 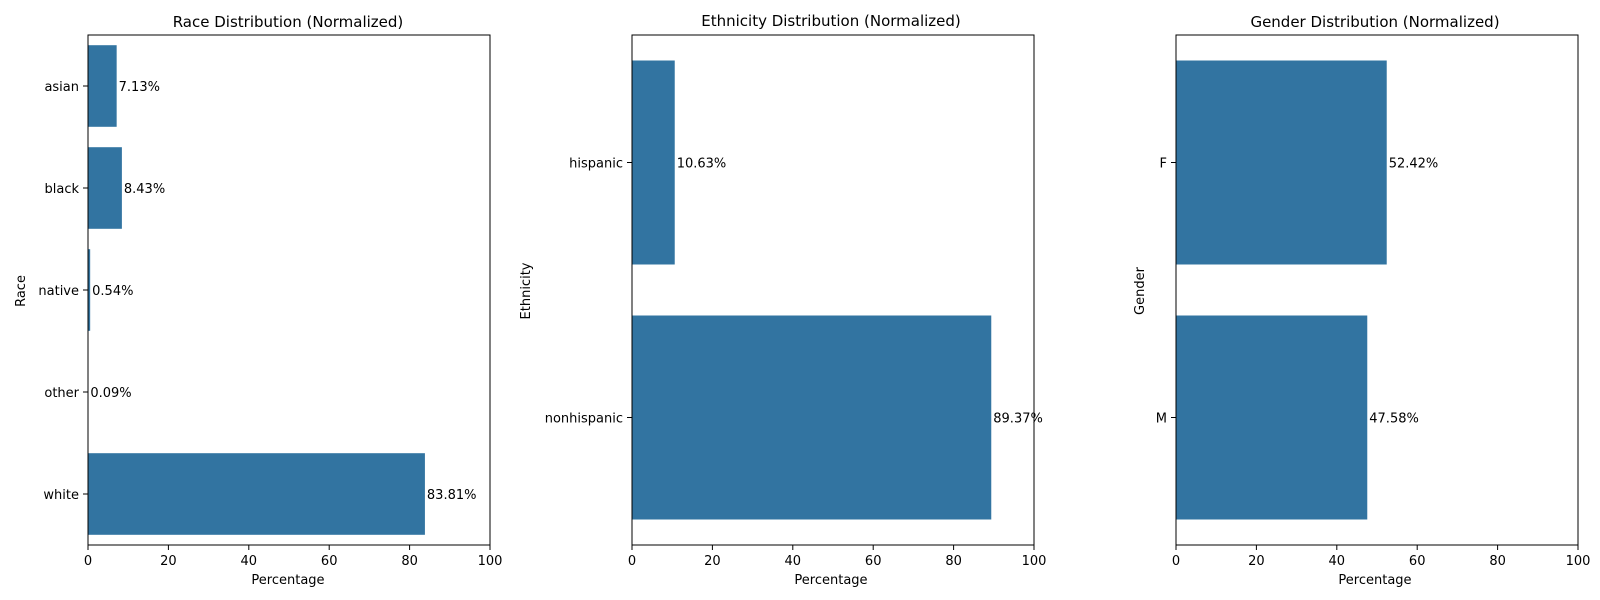 I want to click on race-x-tick-label: 0, so click(x=88, y=561).